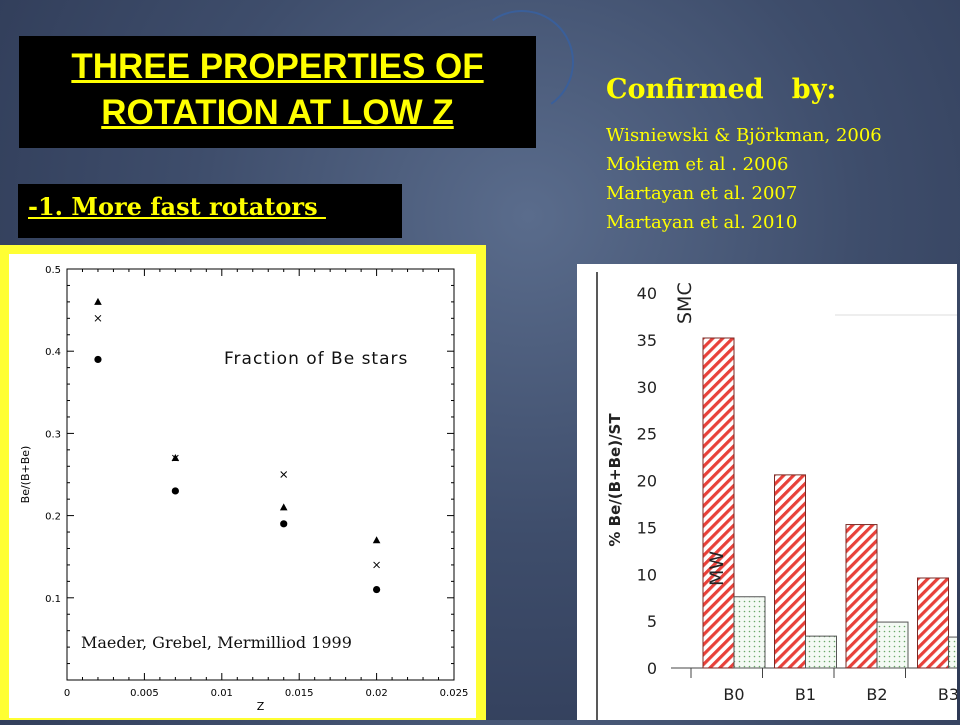 Image resolution: width=960 pixels, height=725 pixels. Describe the element at coordinates (277, 66) in the screenshot. I see `title-line-1: THREE PROPERTIES OF` at that location.